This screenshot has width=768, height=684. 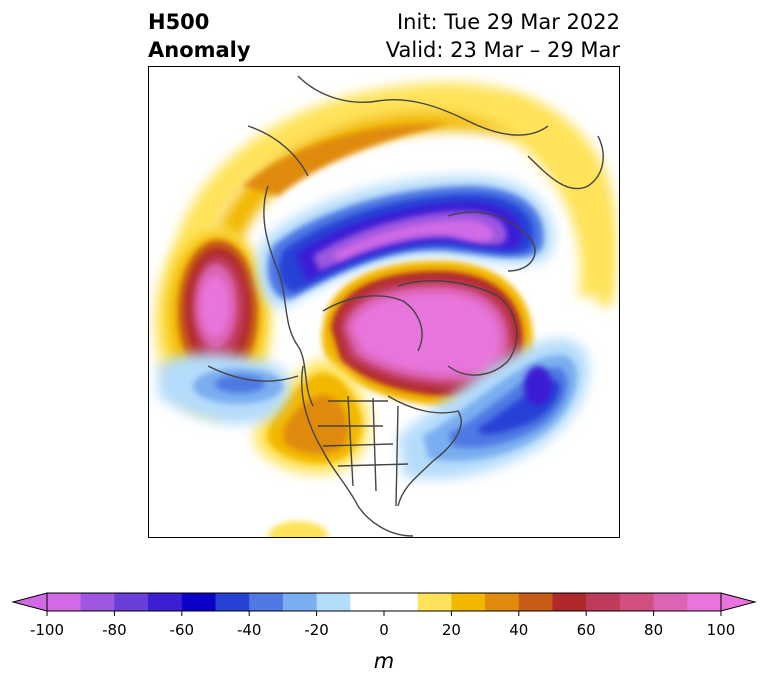 What do you see at coordinates (179, 22) in the screenshot?
I see `title-variable: H500` at bounding box center [179, 22].